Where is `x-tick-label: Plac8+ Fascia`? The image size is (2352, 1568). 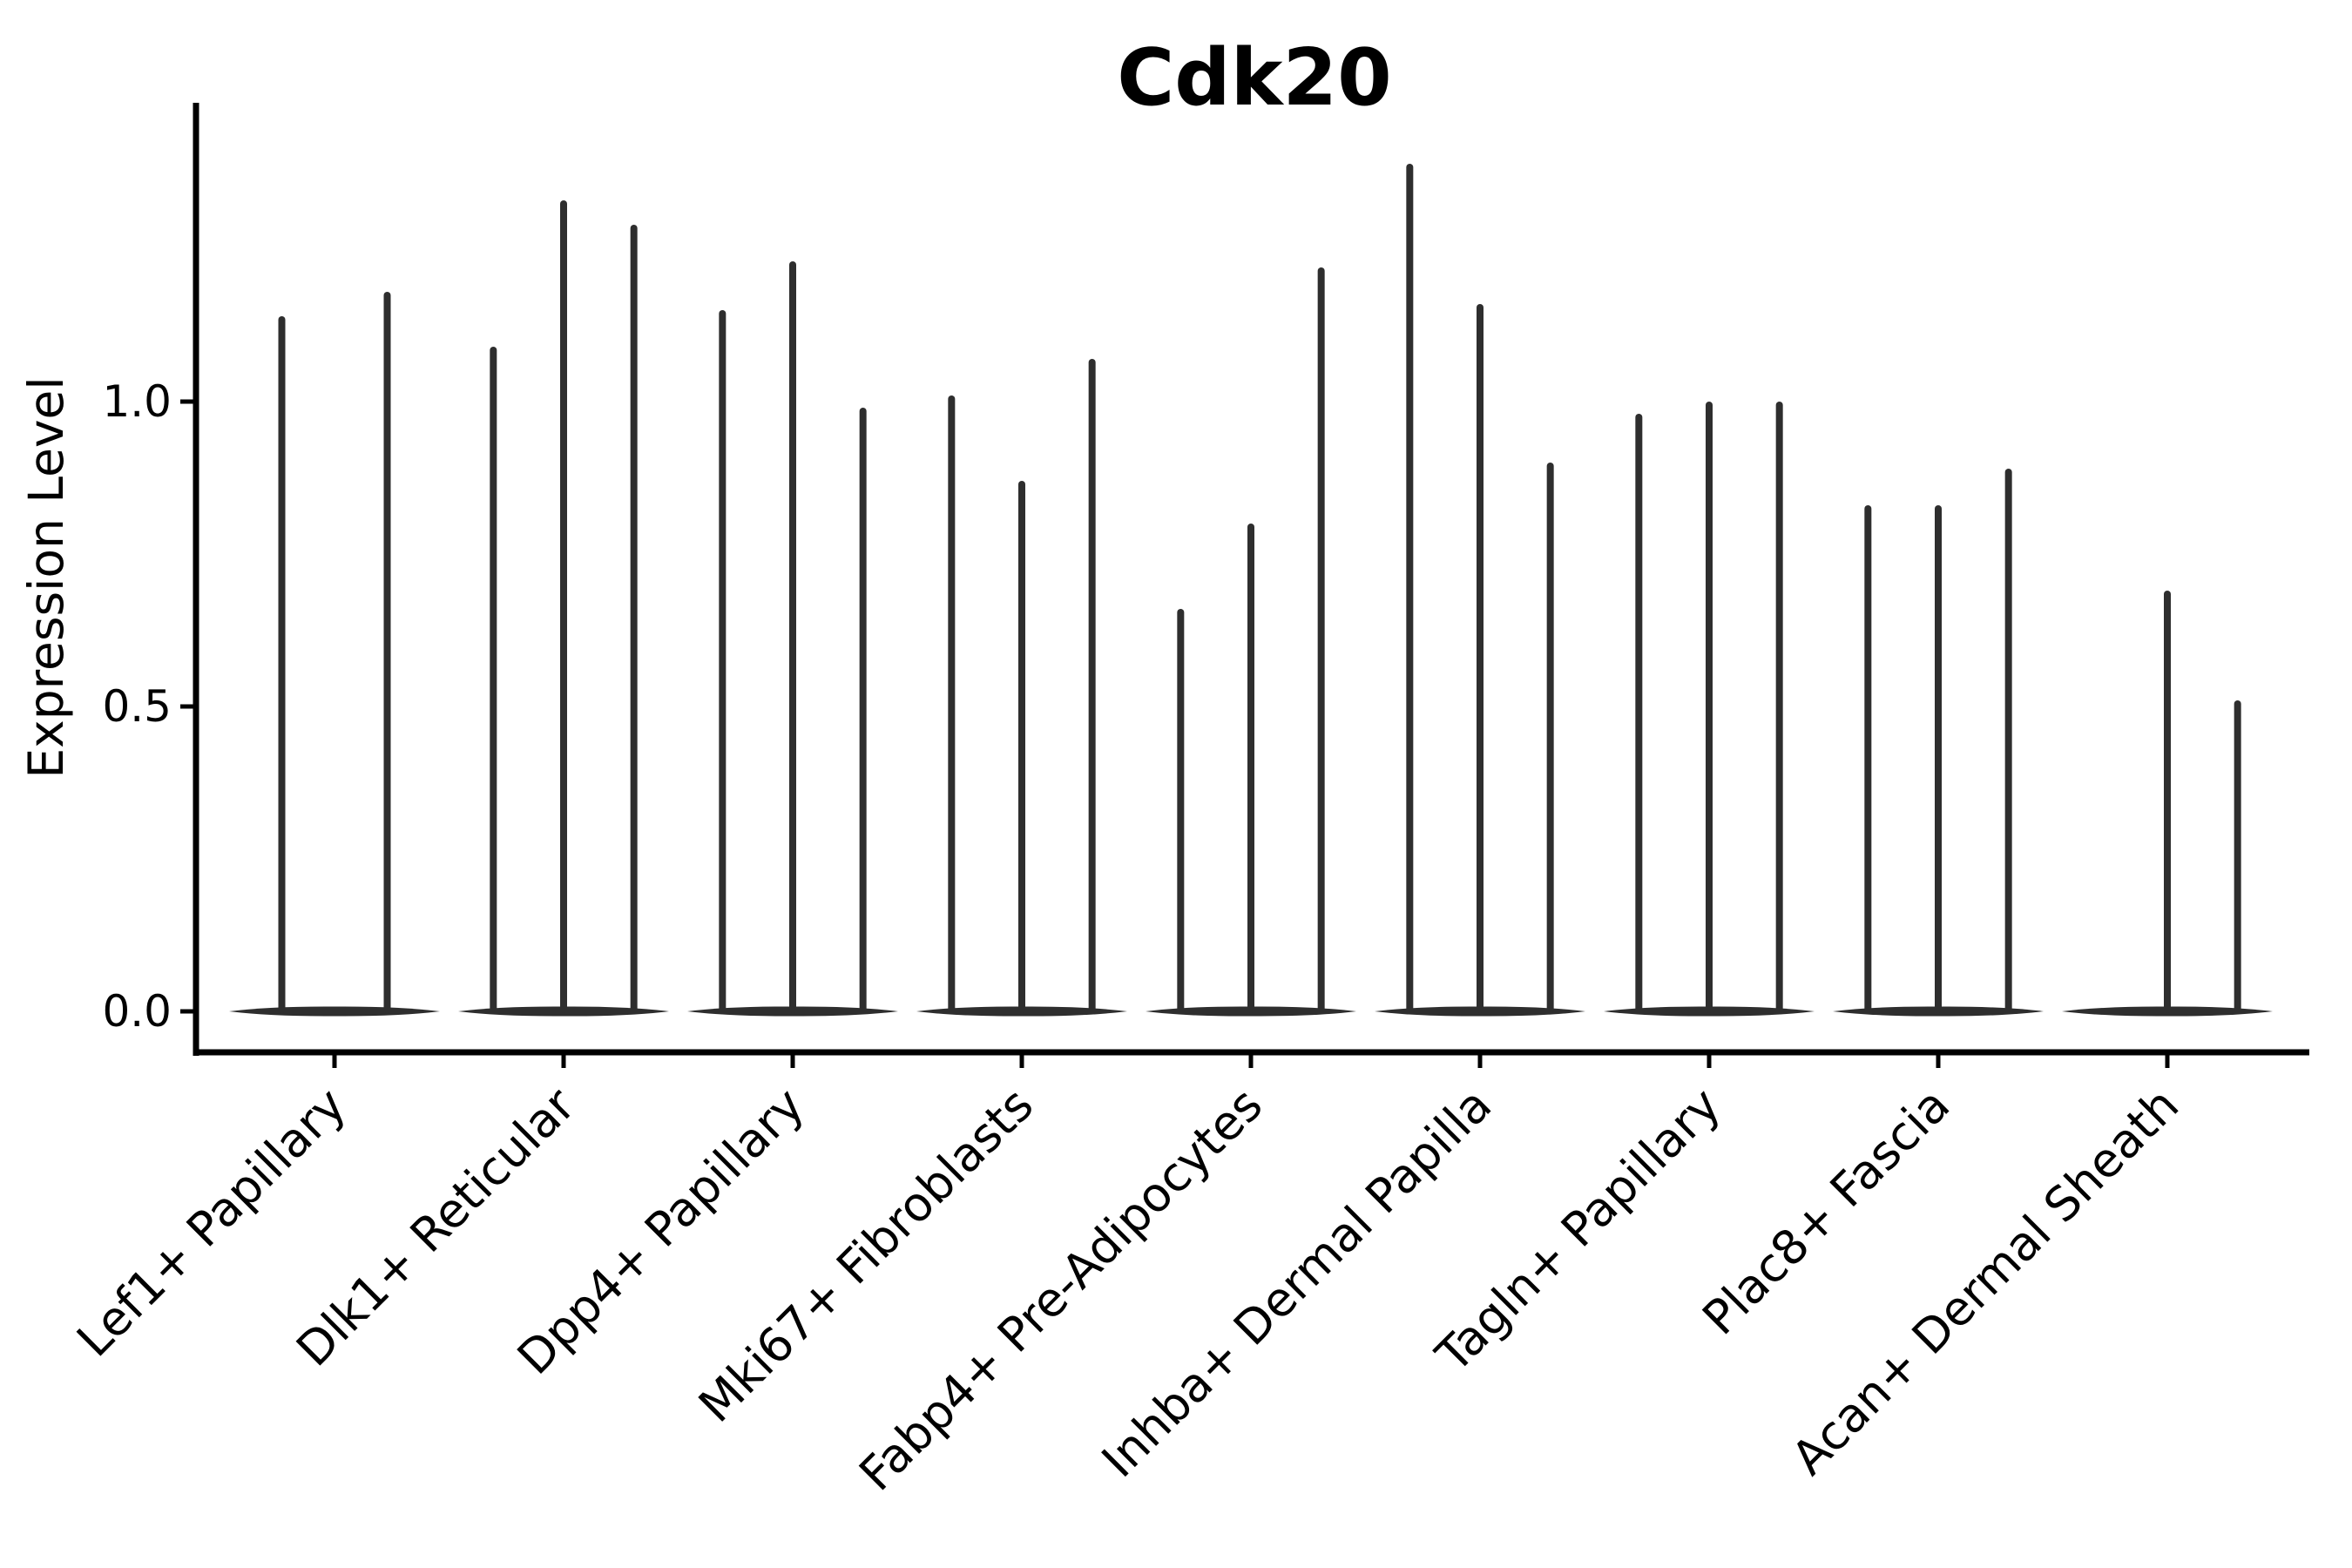
x-tick-label: Plac8+ Fascia is located at coordinates (1826, 1212).